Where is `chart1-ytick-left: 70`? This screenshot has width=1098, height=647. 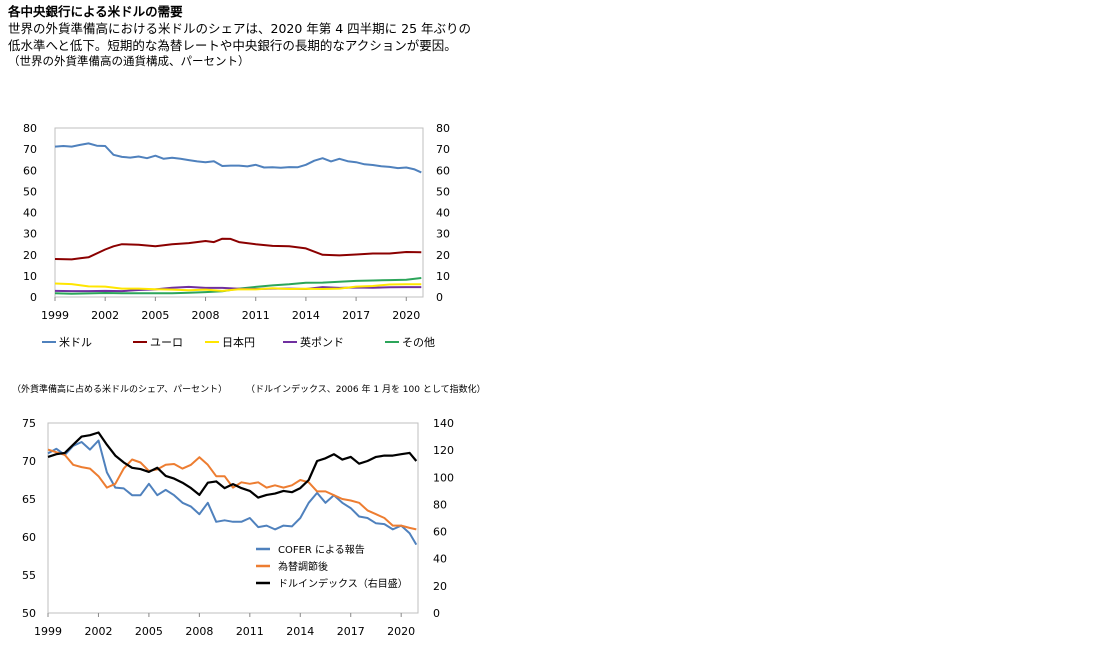
chart1-ytick-left: 70 is located at coordinates (30, 149).